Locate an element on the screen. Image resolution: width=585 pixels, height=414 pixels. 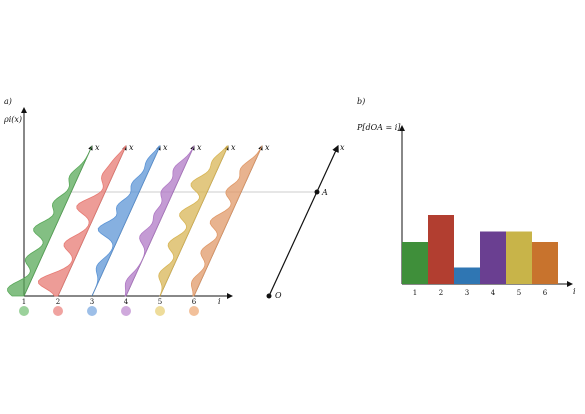
tick-label-3: 3 is located at coordinates (92, 302).